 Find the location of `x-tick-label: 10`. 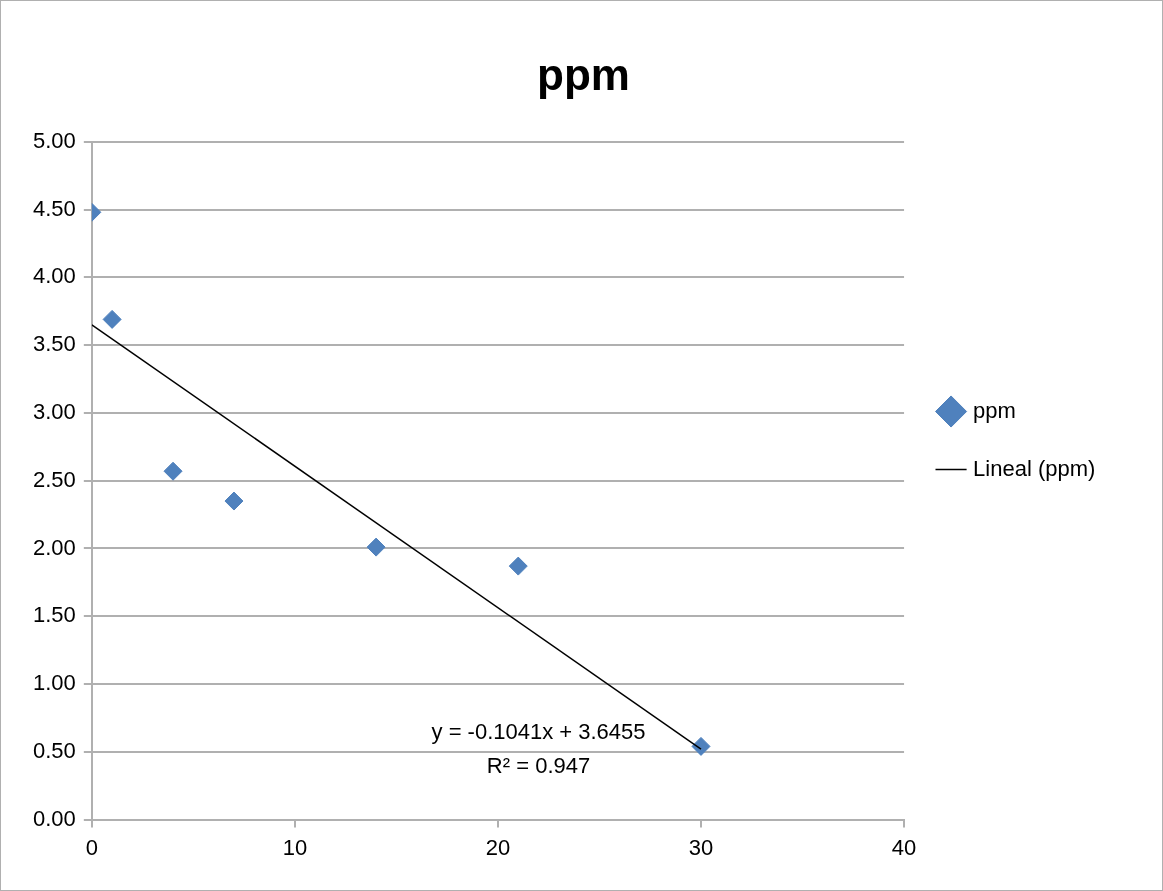

x-tick-label: 10 is located at coordinates (295, 847).